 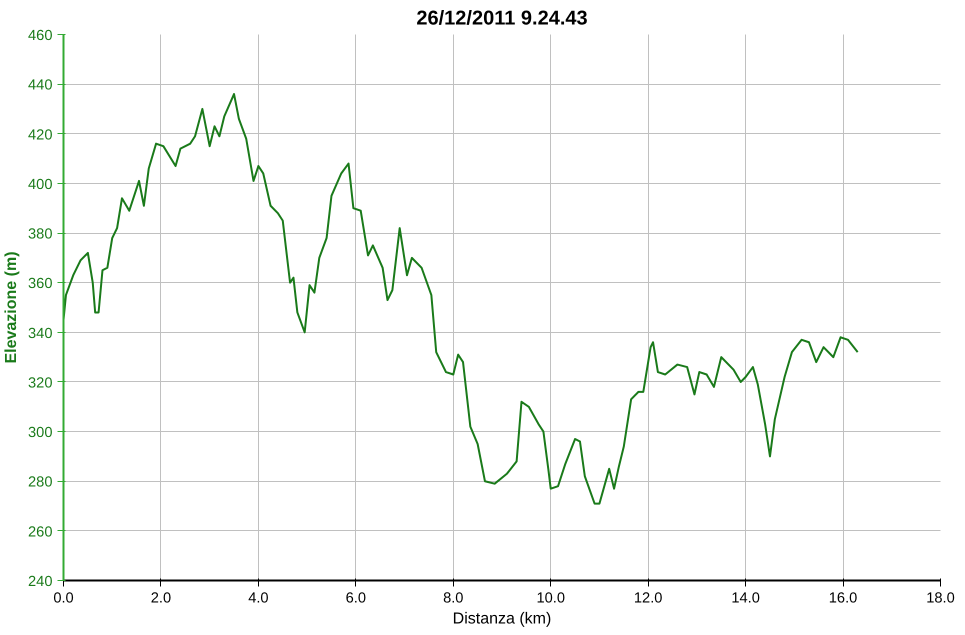 I want to click on y-tick-label: 280, so click(x=40, y=482).